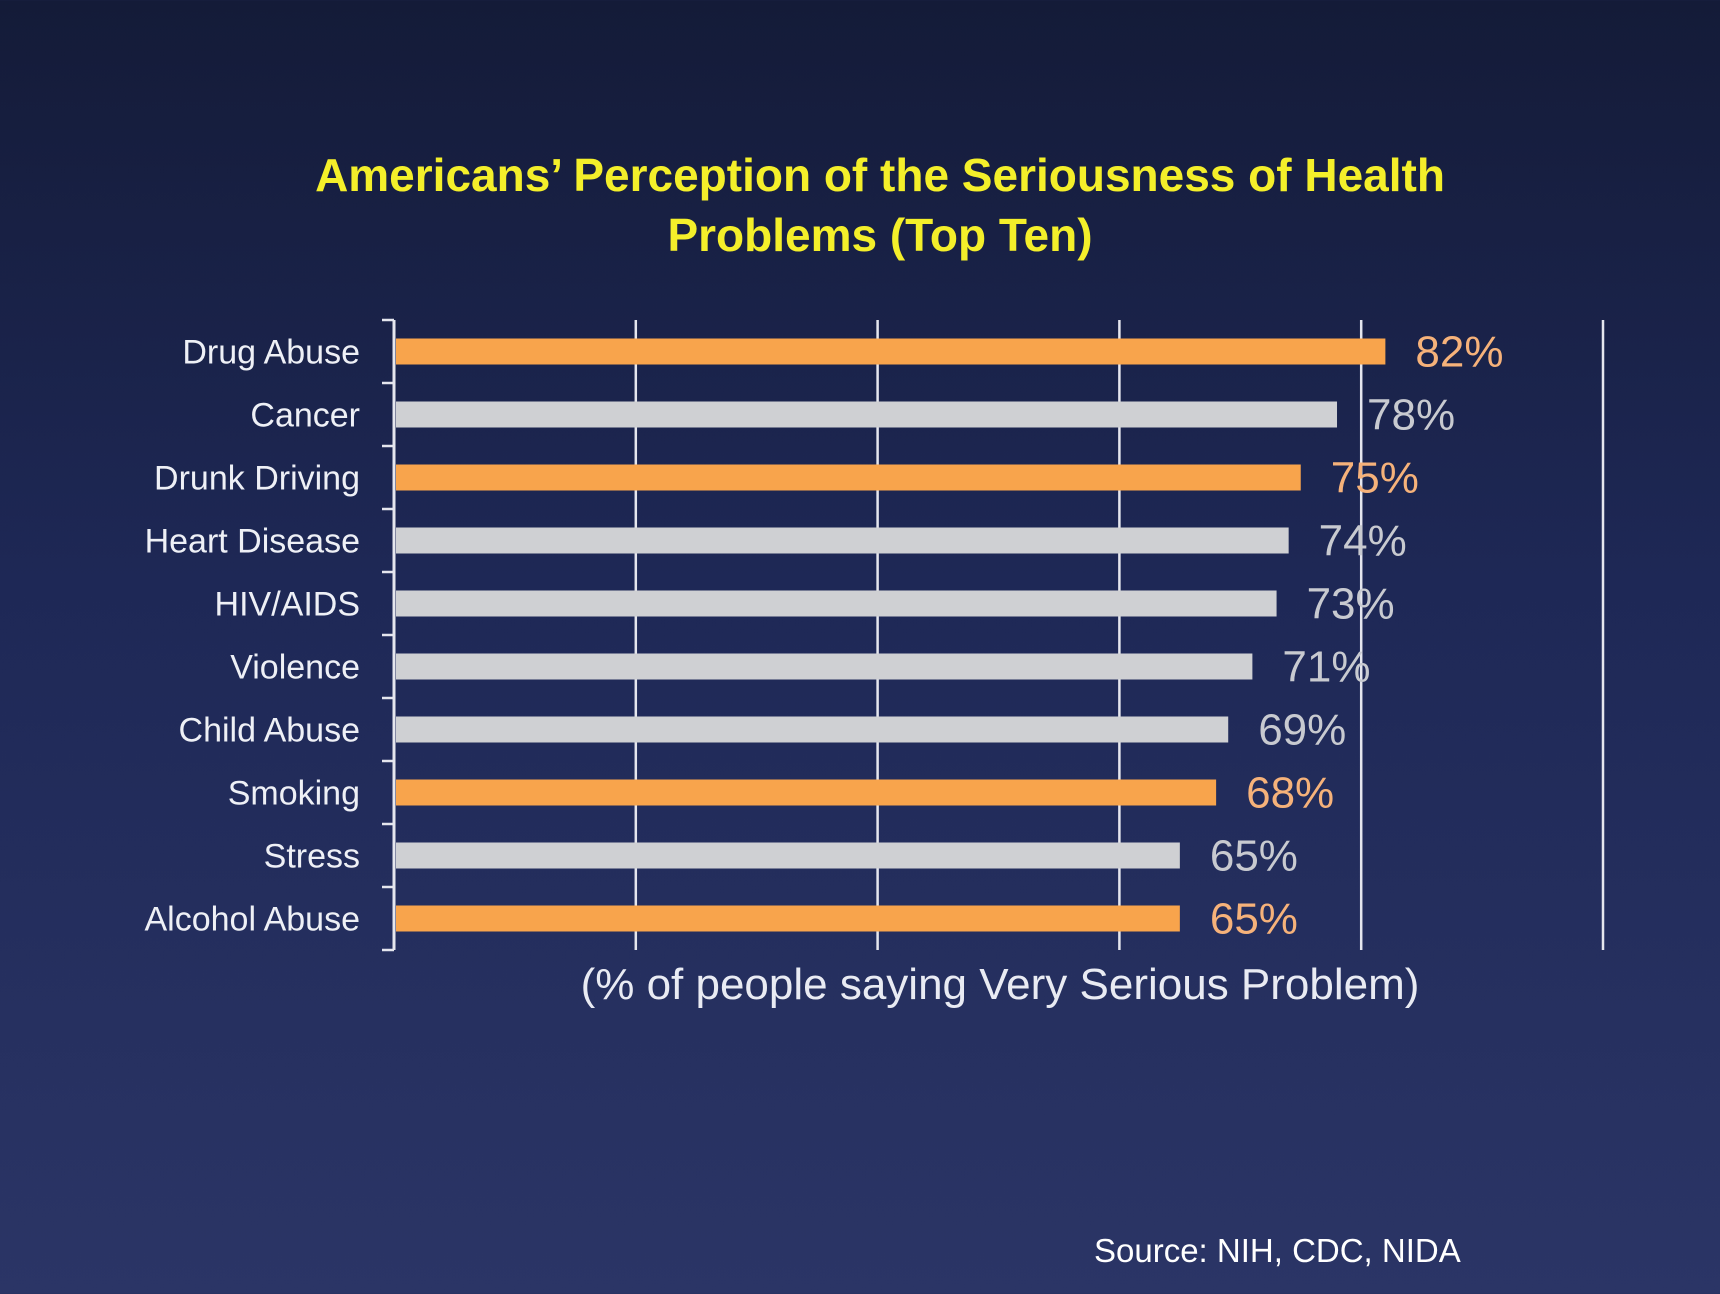 The image size is (1720, 1294). What do you see at coordinates (1351, 604) in the screenshot?
I see `data-label: 73%` at bounding box center [1351, 604].